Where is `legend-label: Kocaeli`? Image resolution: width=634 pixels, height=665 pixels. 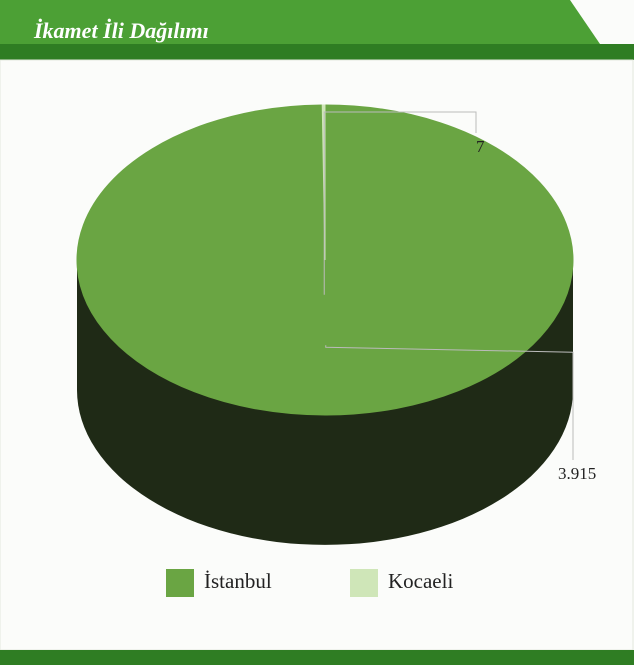
legend-label: Kocaeli is located at coordinates (420, 581).